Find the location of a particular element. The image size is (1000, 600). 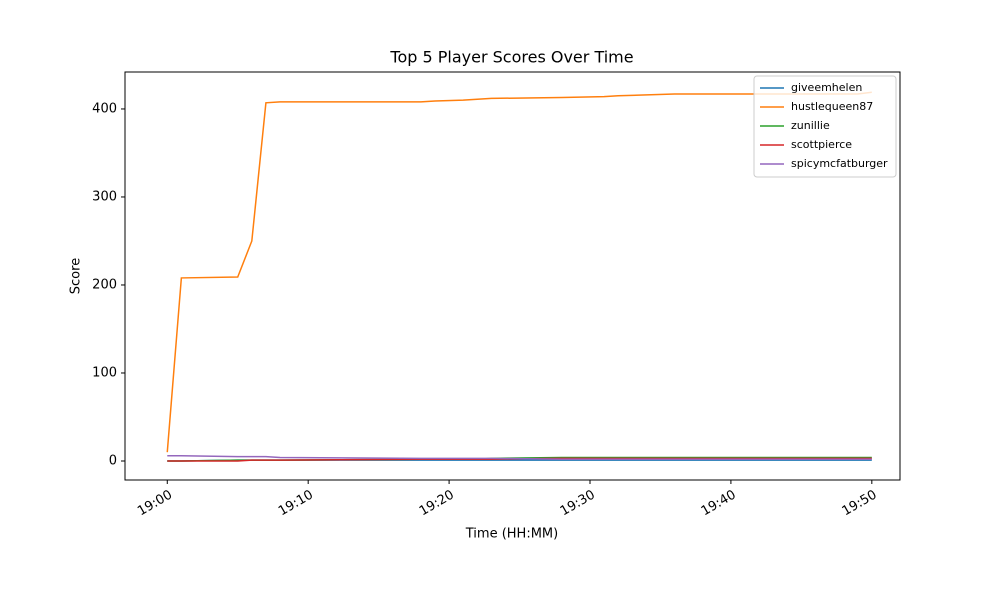

x-tick-label: 19:50 is located at coordinates (860, 504).